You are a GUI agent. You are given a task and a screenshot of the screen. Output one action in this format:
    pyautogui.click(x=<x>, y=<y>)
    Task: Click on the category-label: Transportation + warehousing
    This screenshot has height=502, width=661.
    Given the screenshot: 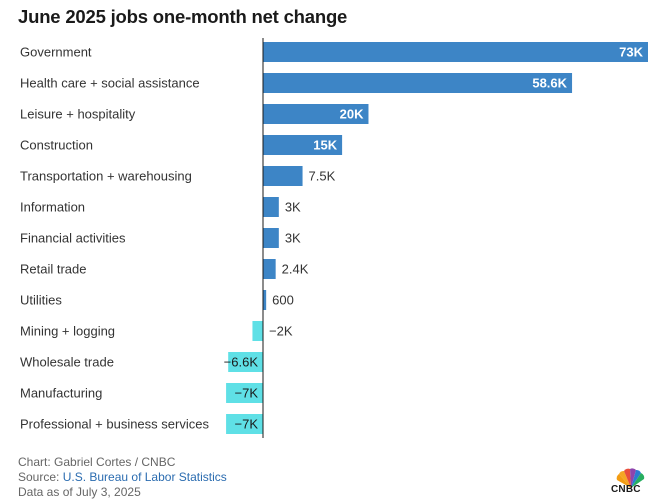 What is the action you would take?
    pyautogui.click(x=106, y=176)
    